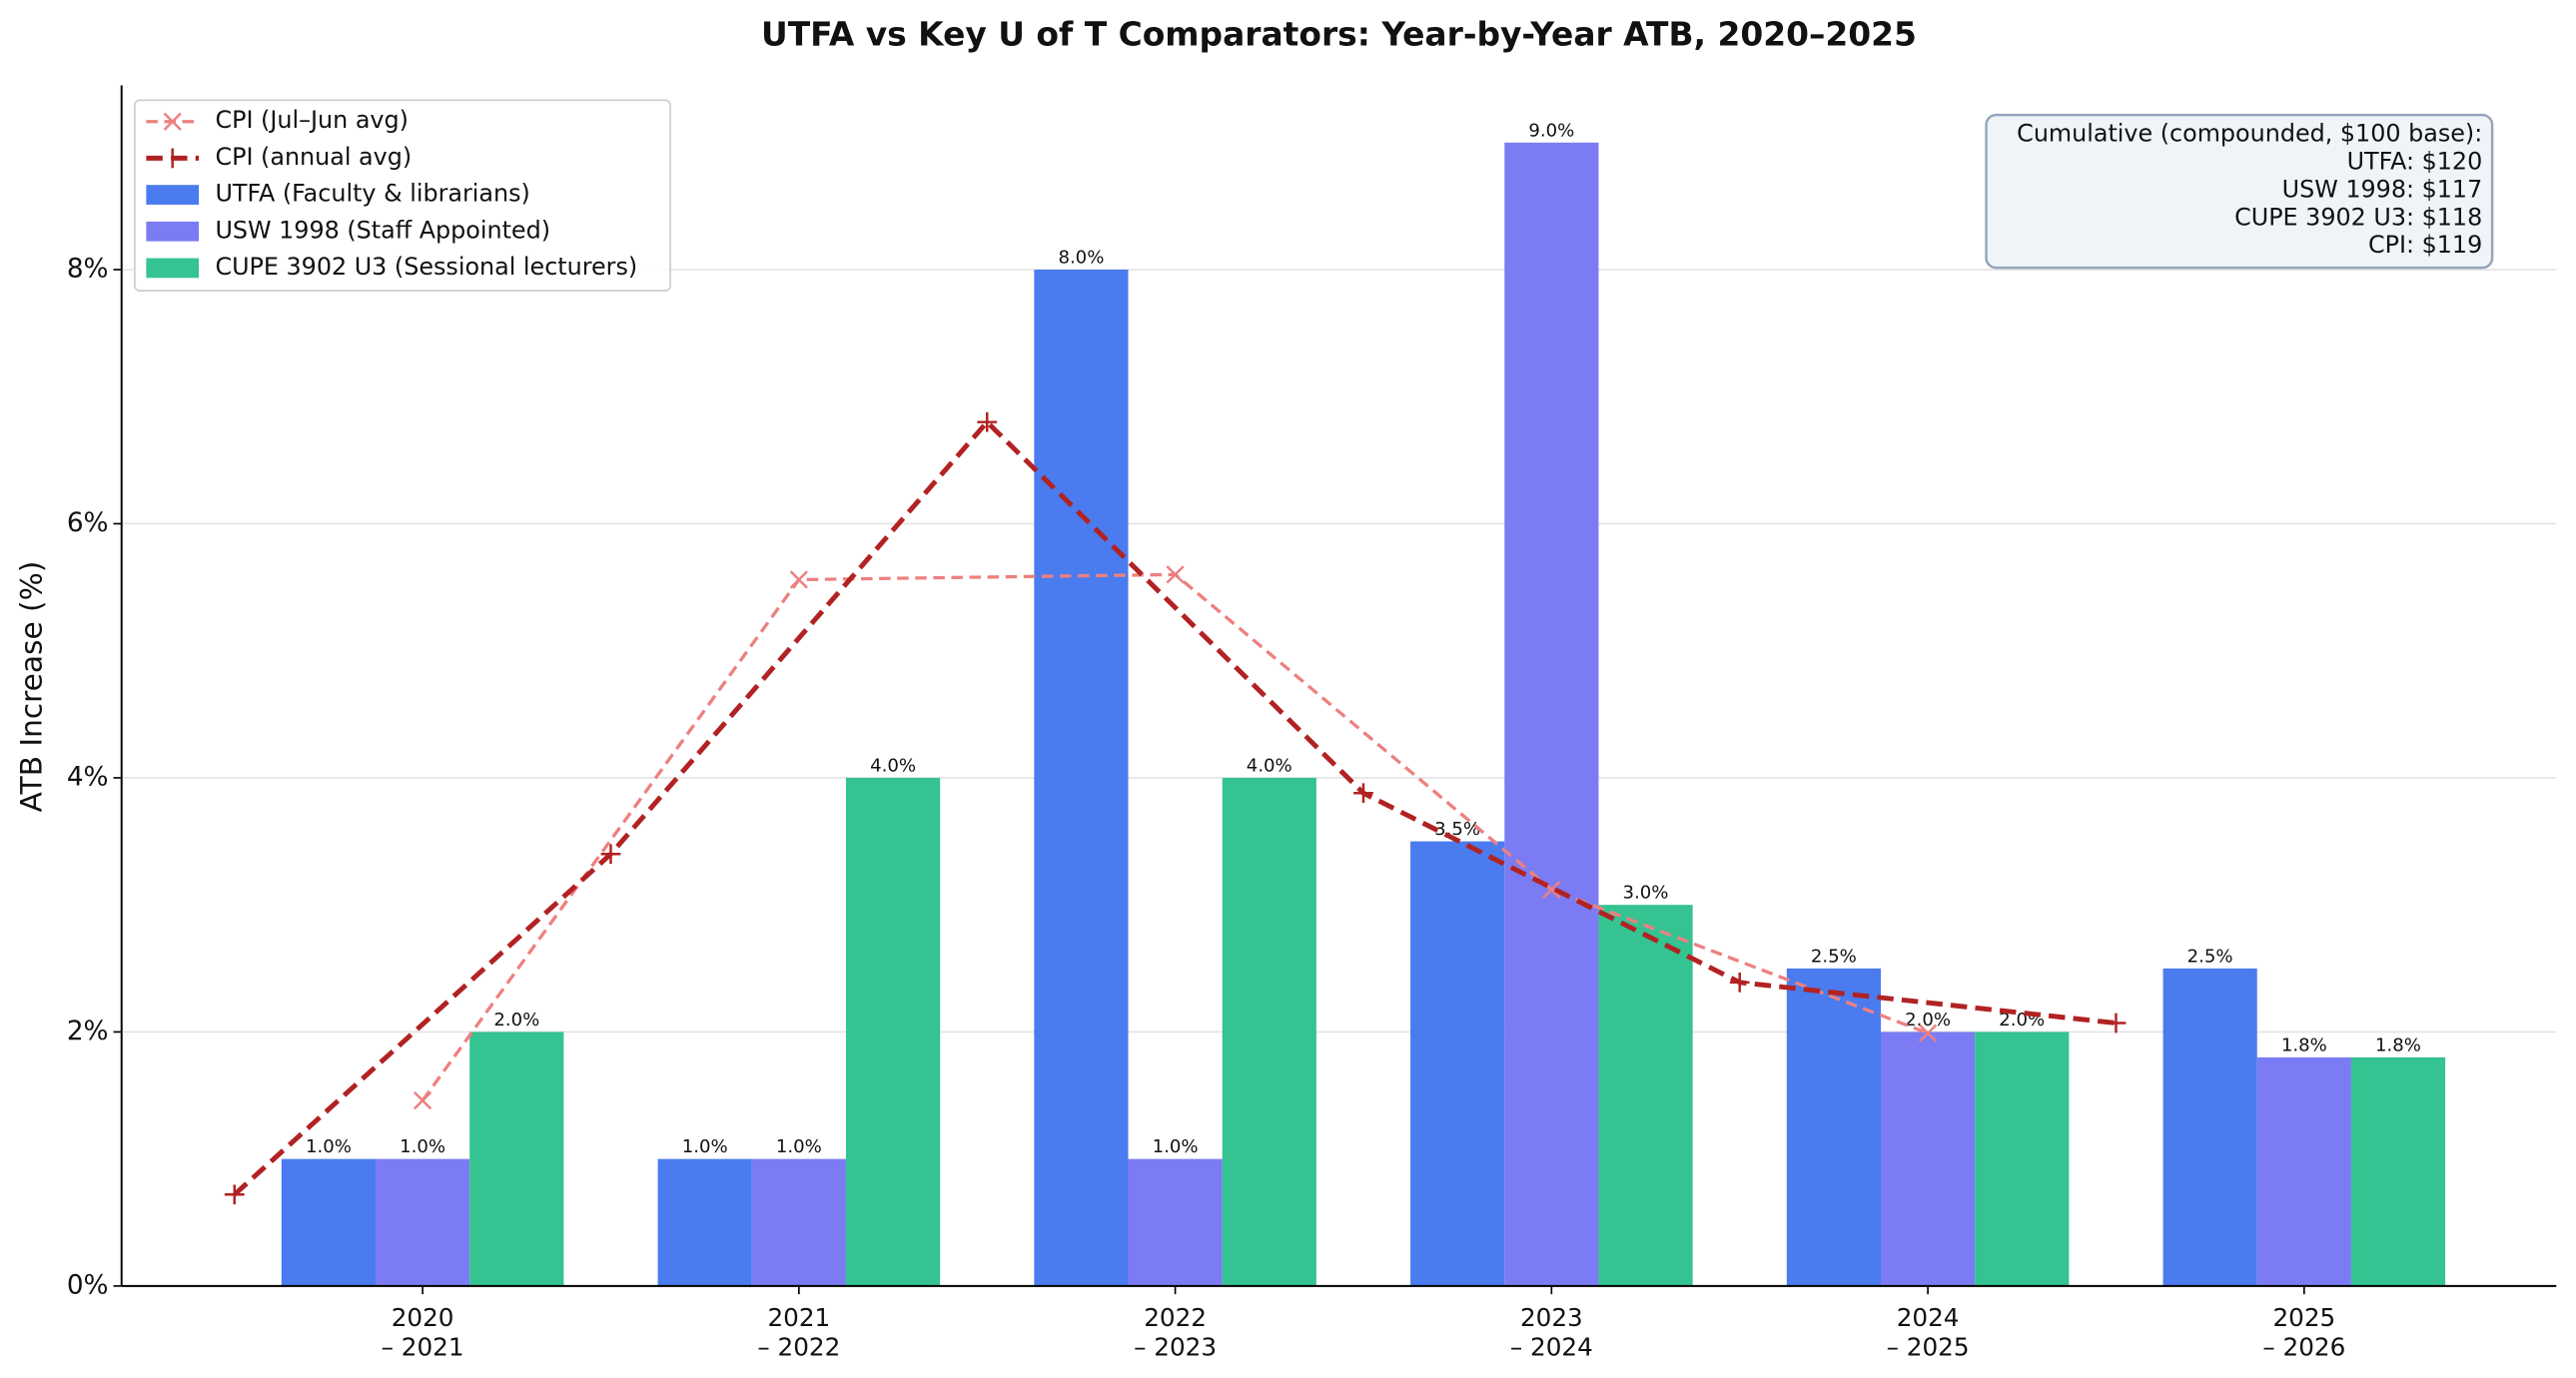  I want to click on x-tick-label-line: – 2023, so click(1175, 1346).